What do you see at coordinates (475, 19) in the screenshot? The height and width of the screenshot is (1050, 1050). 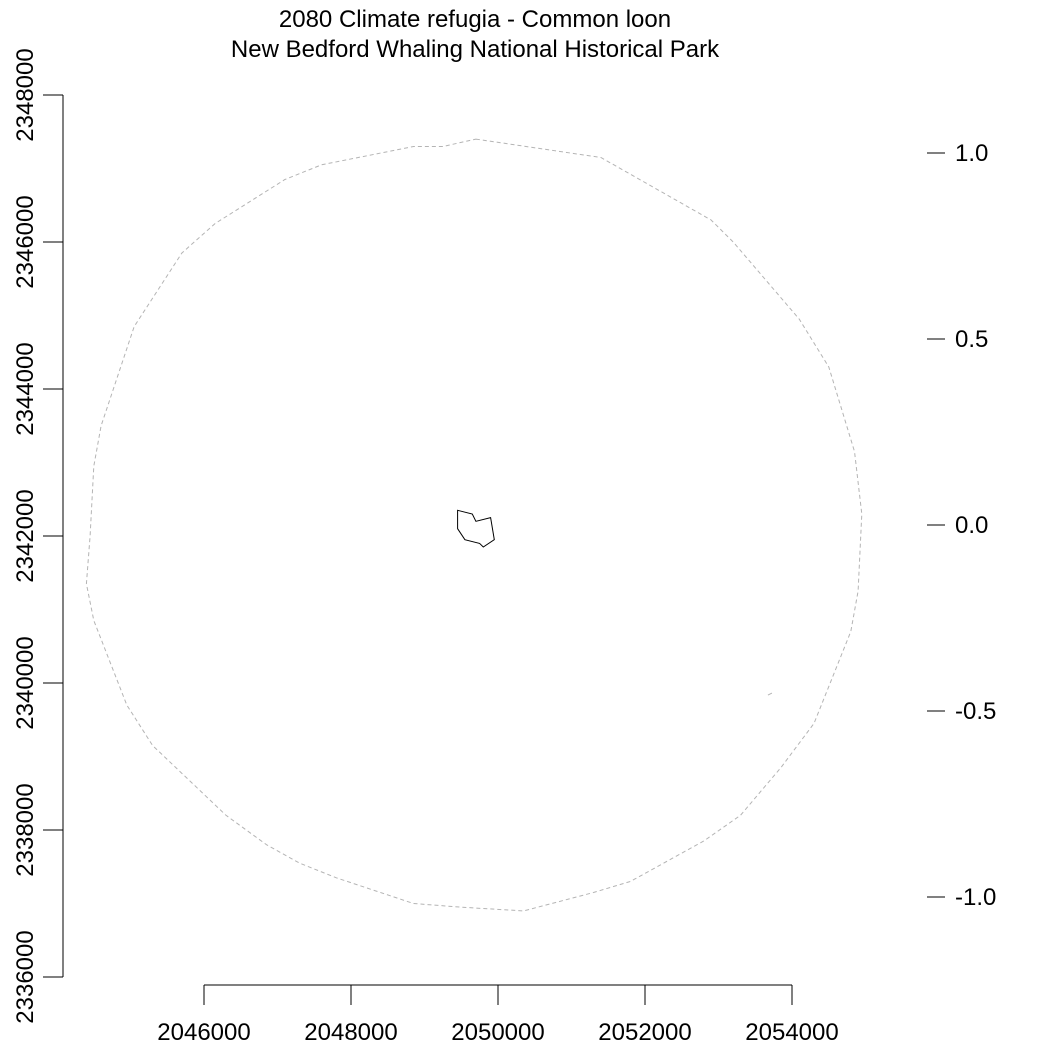 I see `map-title: 2080 Climate refugia - Common loon` at bounding box center [475, 19].